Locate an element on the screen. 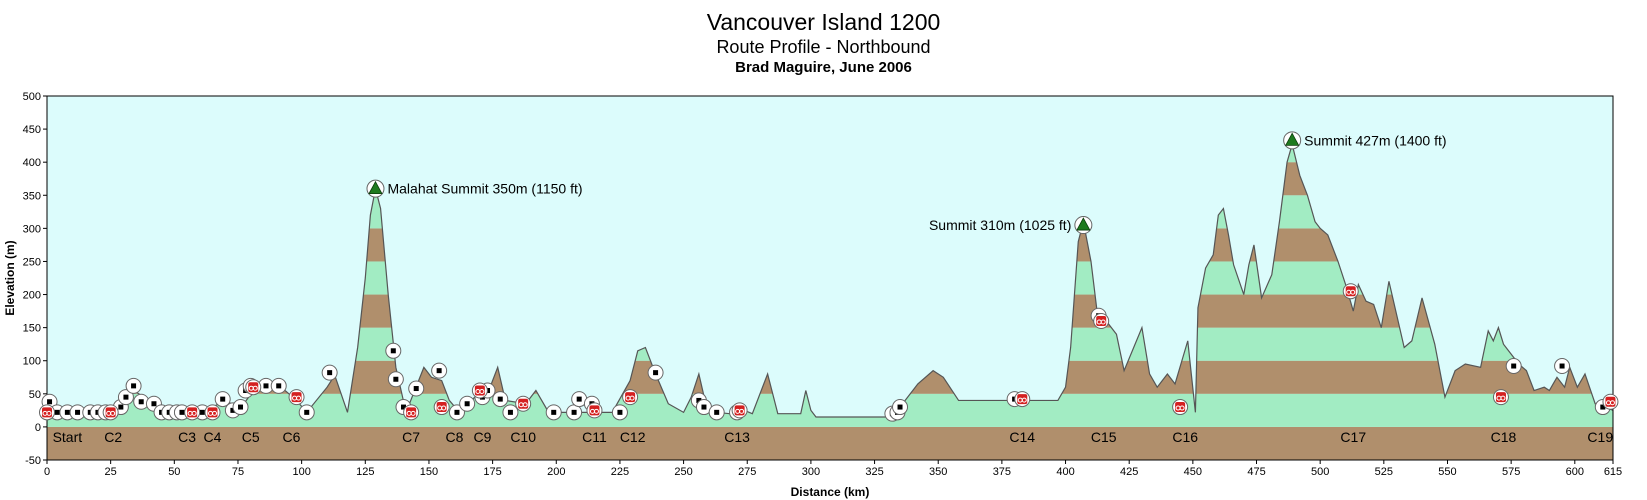 This screenshot has width=1647, height=500. x-tick-label: 25 is located at coordinates (111, 472).